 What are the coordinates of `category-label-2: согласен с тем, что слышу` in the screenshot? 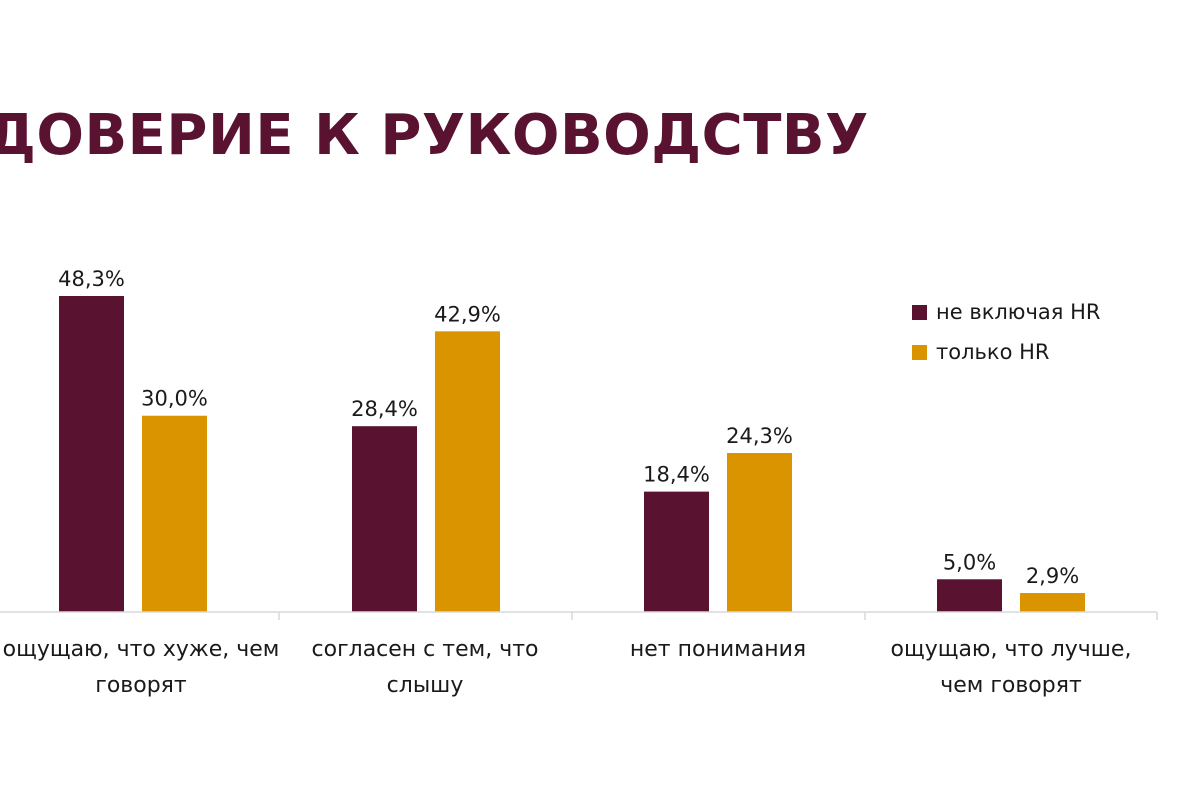 It's located at (425, 667).